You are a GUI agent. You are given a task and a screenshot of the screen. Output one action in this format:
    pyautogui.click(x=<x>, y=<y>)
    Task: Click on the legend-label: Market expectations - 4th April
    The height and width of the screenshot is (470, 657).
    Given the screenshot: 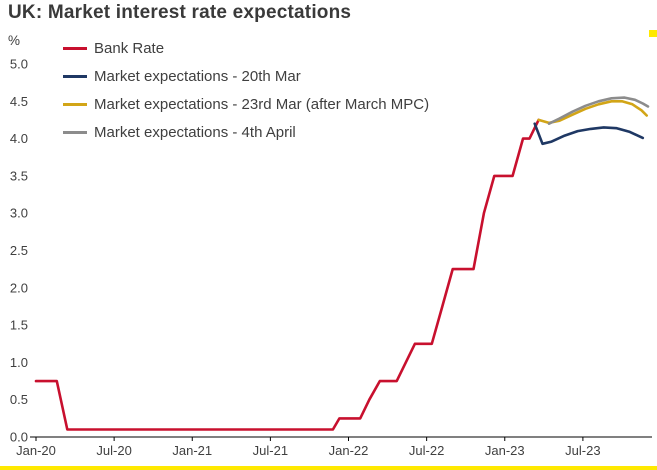 What is the action you would take?
    pyautogui.click(x=195, y=132)
    